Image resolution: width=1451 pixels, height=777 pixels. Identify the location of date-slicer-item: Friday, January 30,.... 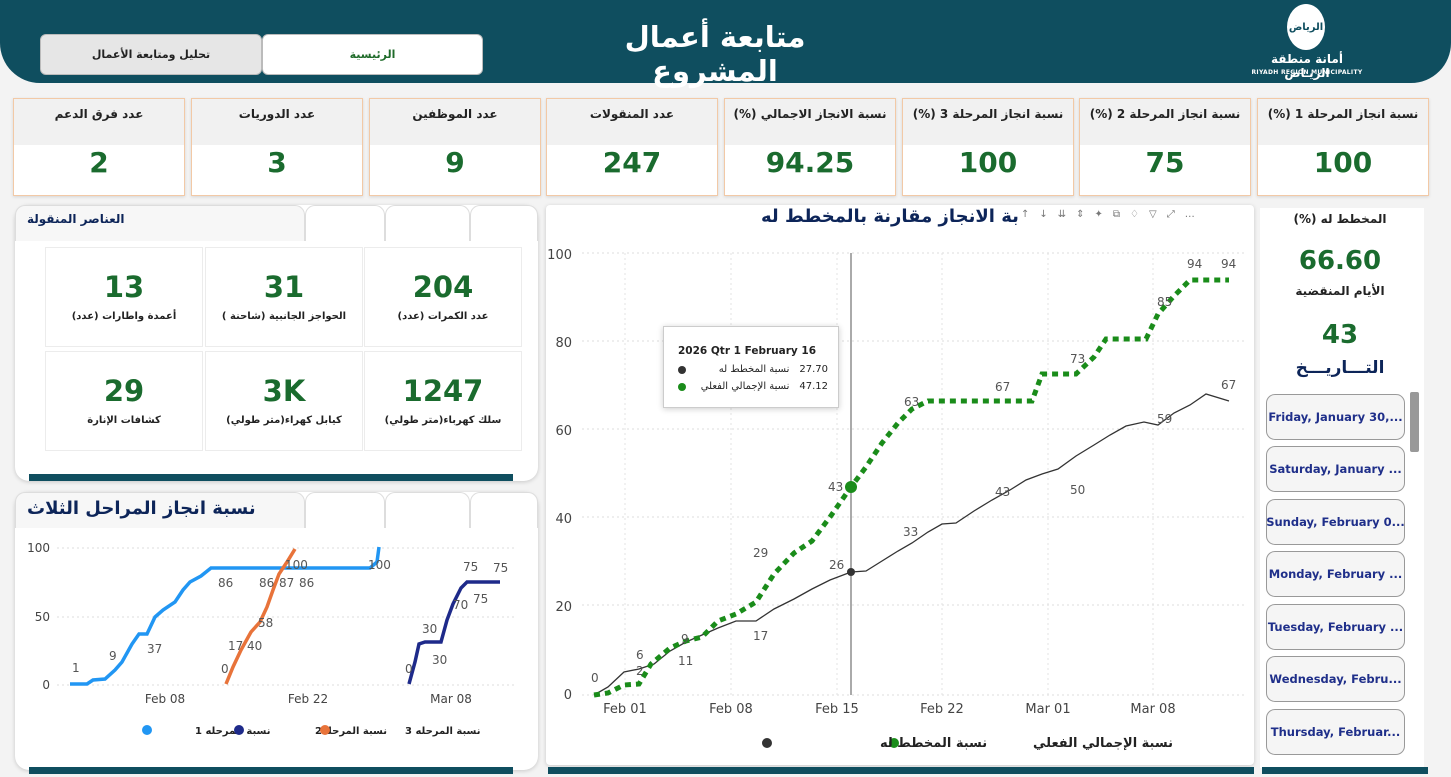
(1335, 417).